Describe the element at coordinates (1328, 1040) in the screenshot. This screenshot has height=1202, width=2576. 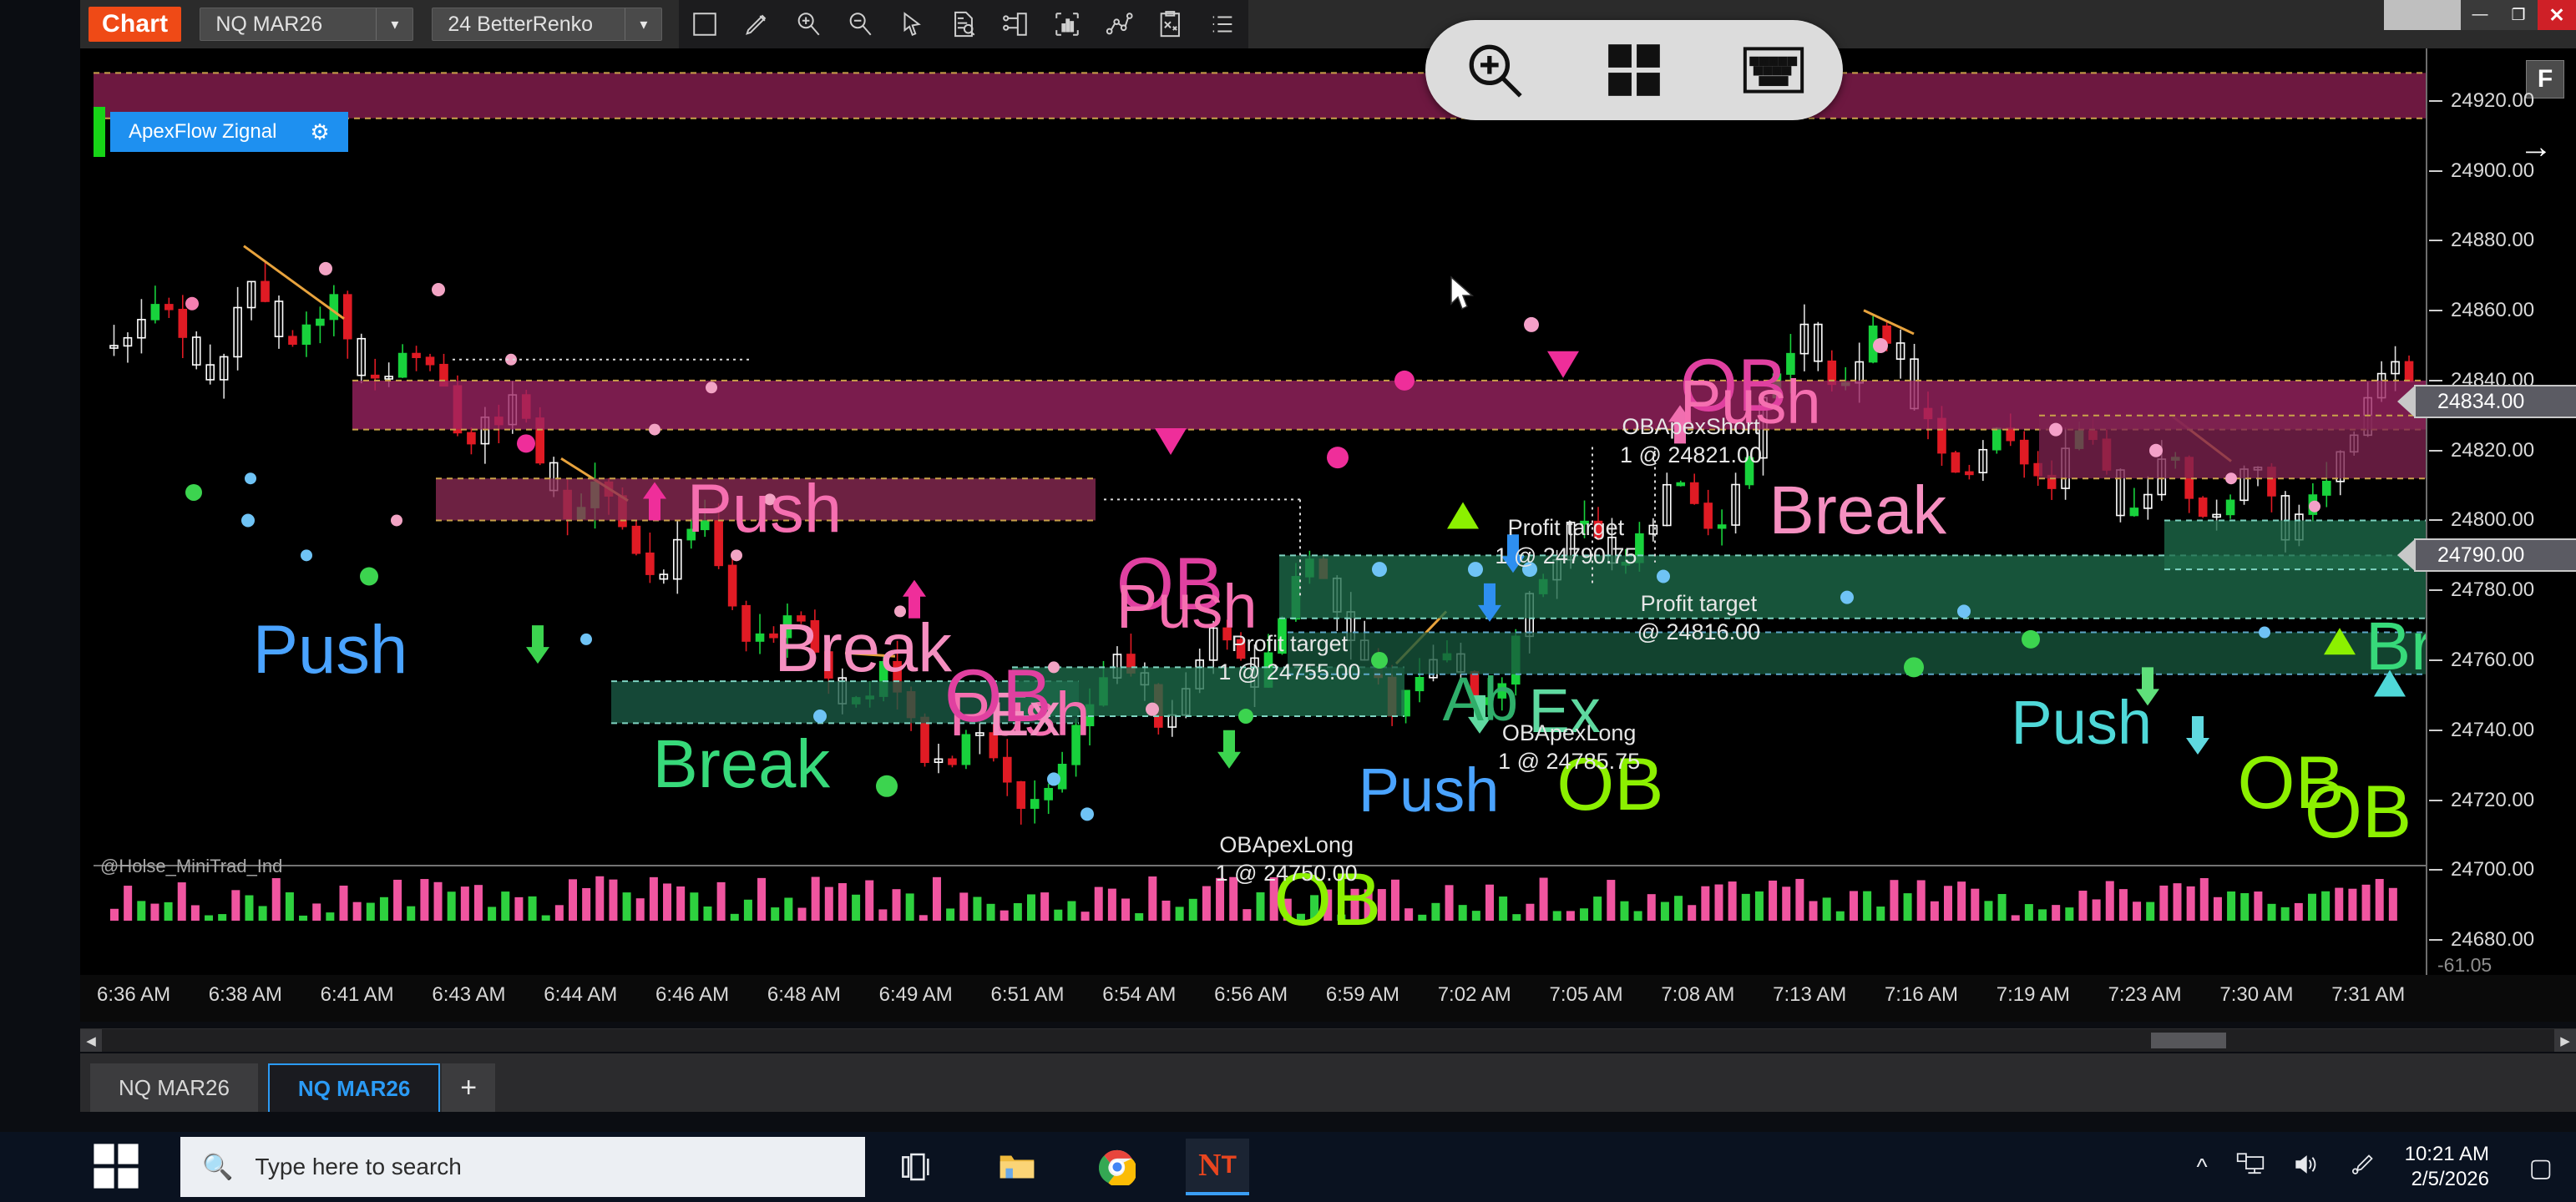
I see `horizontal-scrollbar: ◀ ▶` at that location.